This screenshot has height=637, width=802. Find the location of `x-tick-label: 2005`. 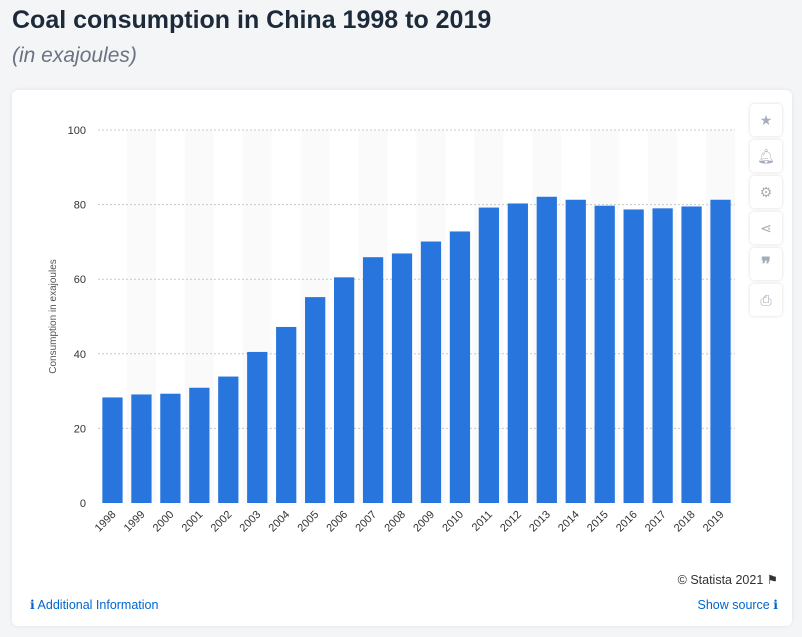

x-tick-label: 2005 is located at coordinates (308, 522).